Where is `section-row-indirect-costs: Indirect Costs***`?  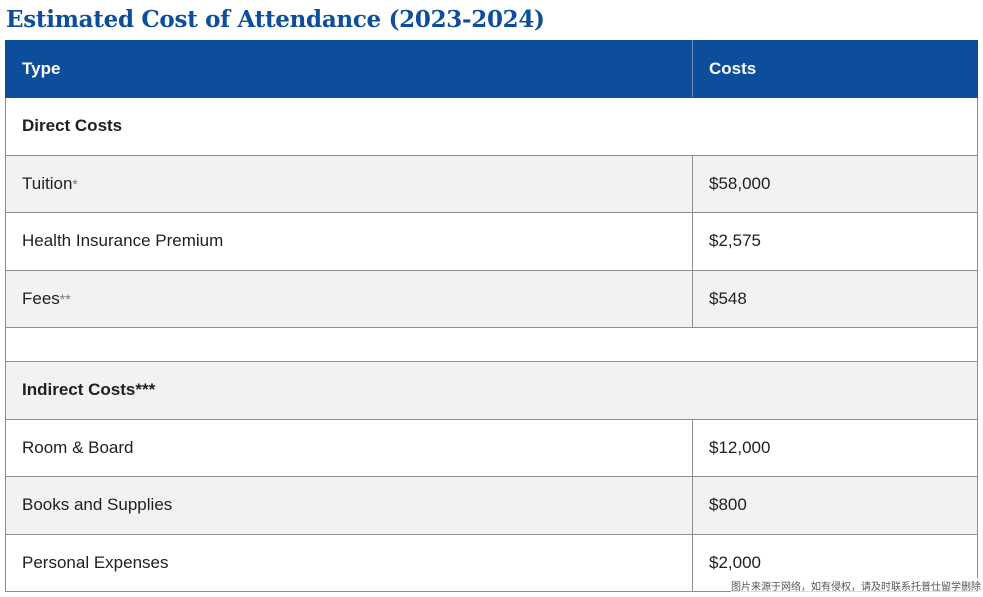 section-row-indirect-costs: Indirect Costs*** is located at coordinates (491, 390).